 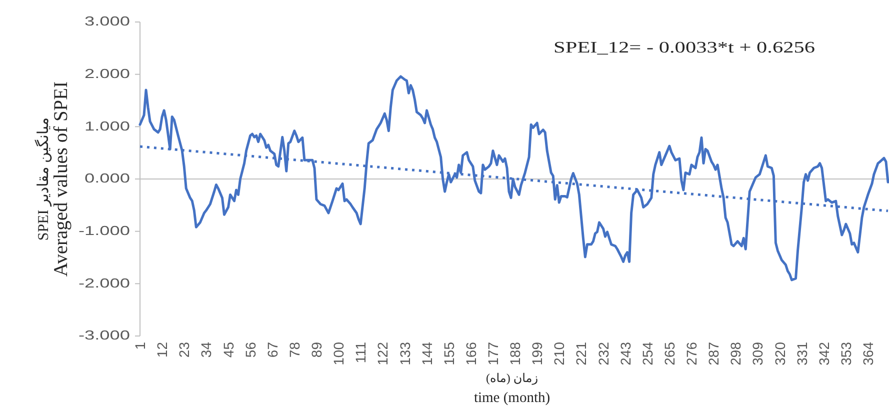 What do you see at coordinates (448, 354) in the screenshot?
I see `x-tick-label: 155` at bounding box center [448, 354].